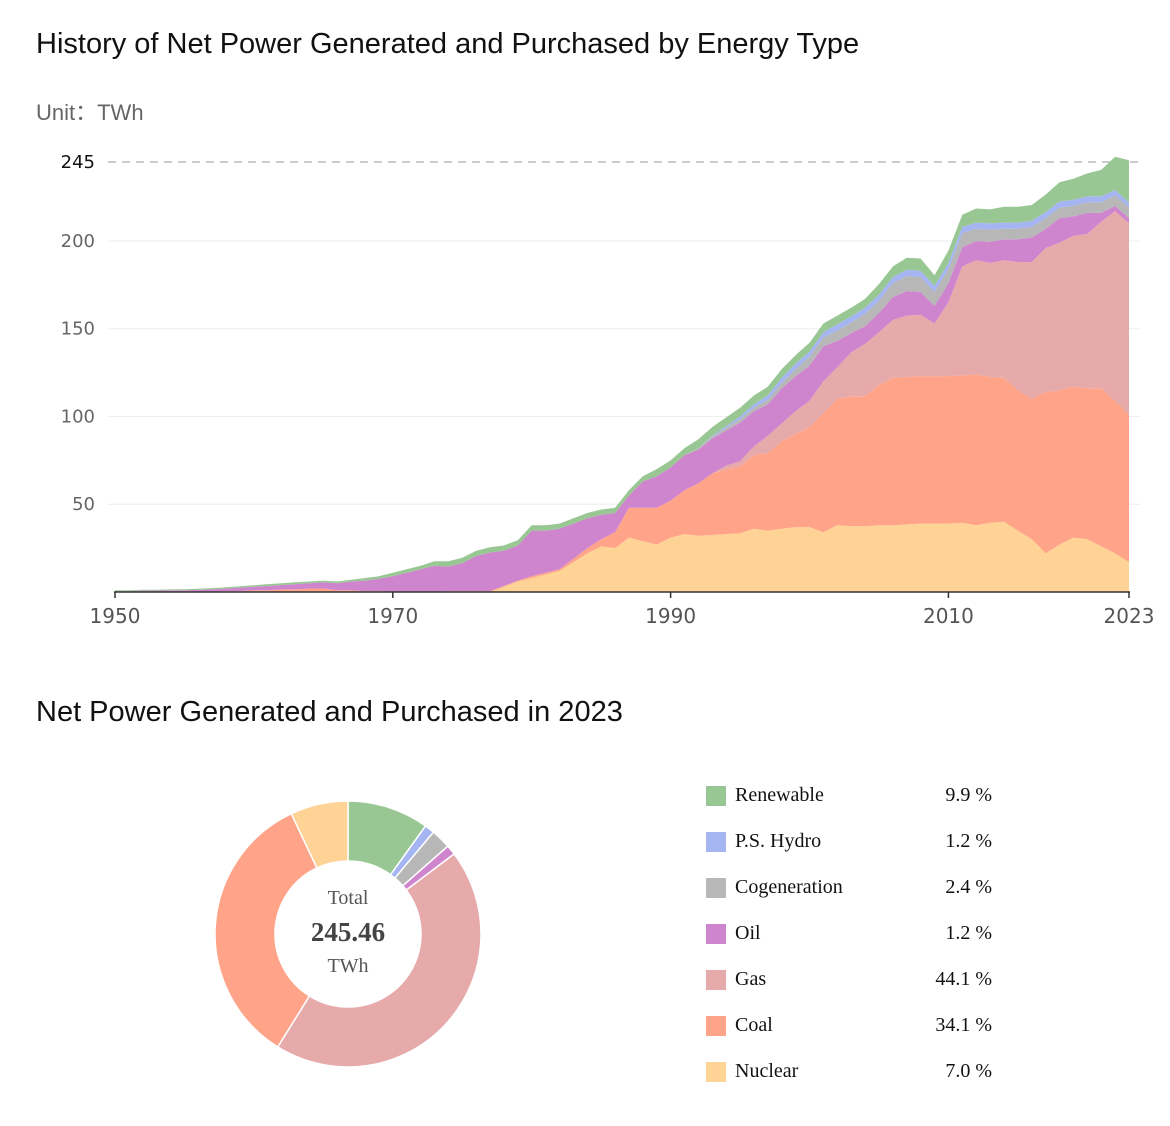  What do you see at coordinates (778, 841) in the screenshot?
I see `legend-label: P.S. Hydro` at bounding box center [778, 841].